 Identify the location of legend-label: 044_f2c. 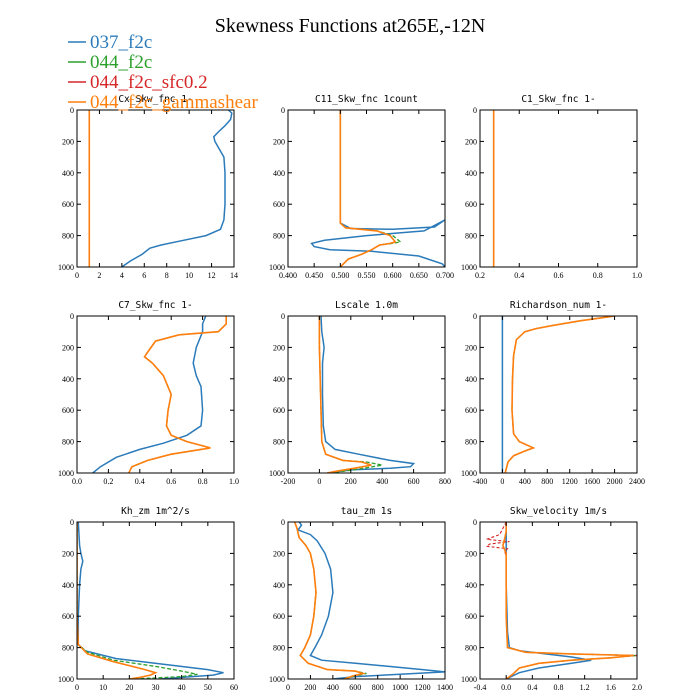
(121, 62).